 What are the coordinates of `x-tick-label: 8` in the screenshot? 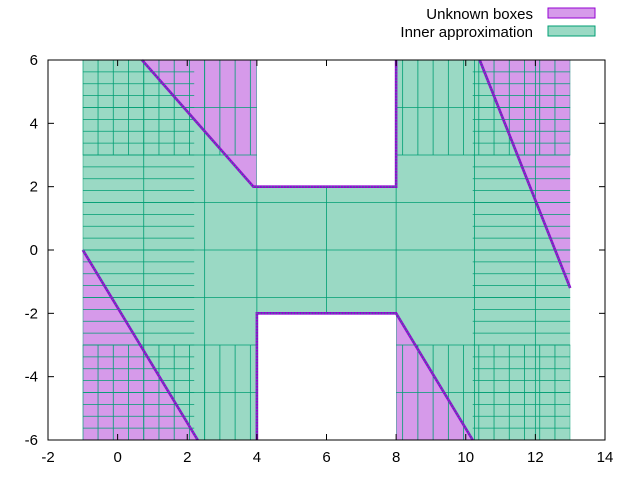 It's located at (396, 457).